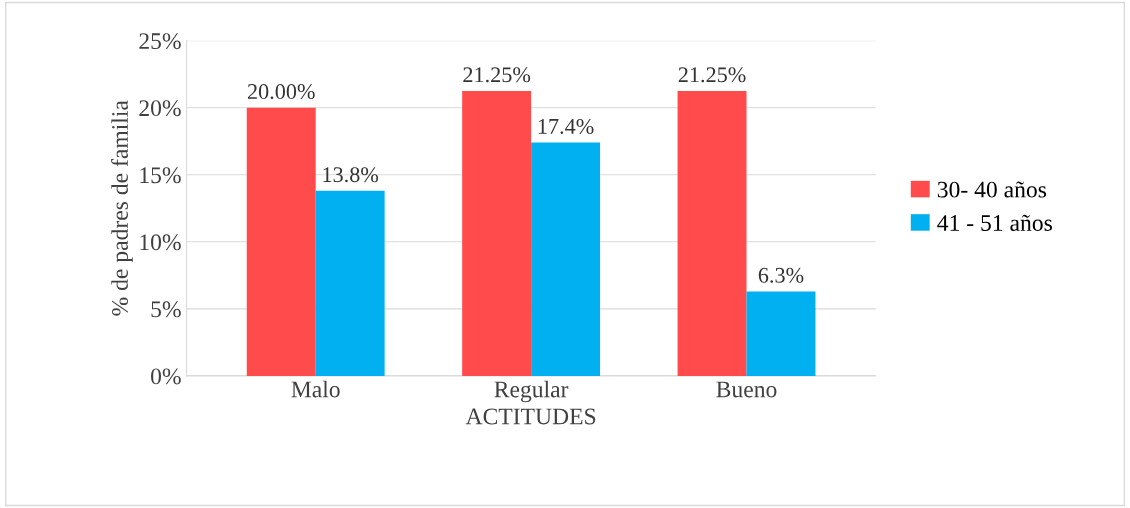 The image size is (1130, 508). I want to click on y-tick-label: 15%, so click(160, 175).